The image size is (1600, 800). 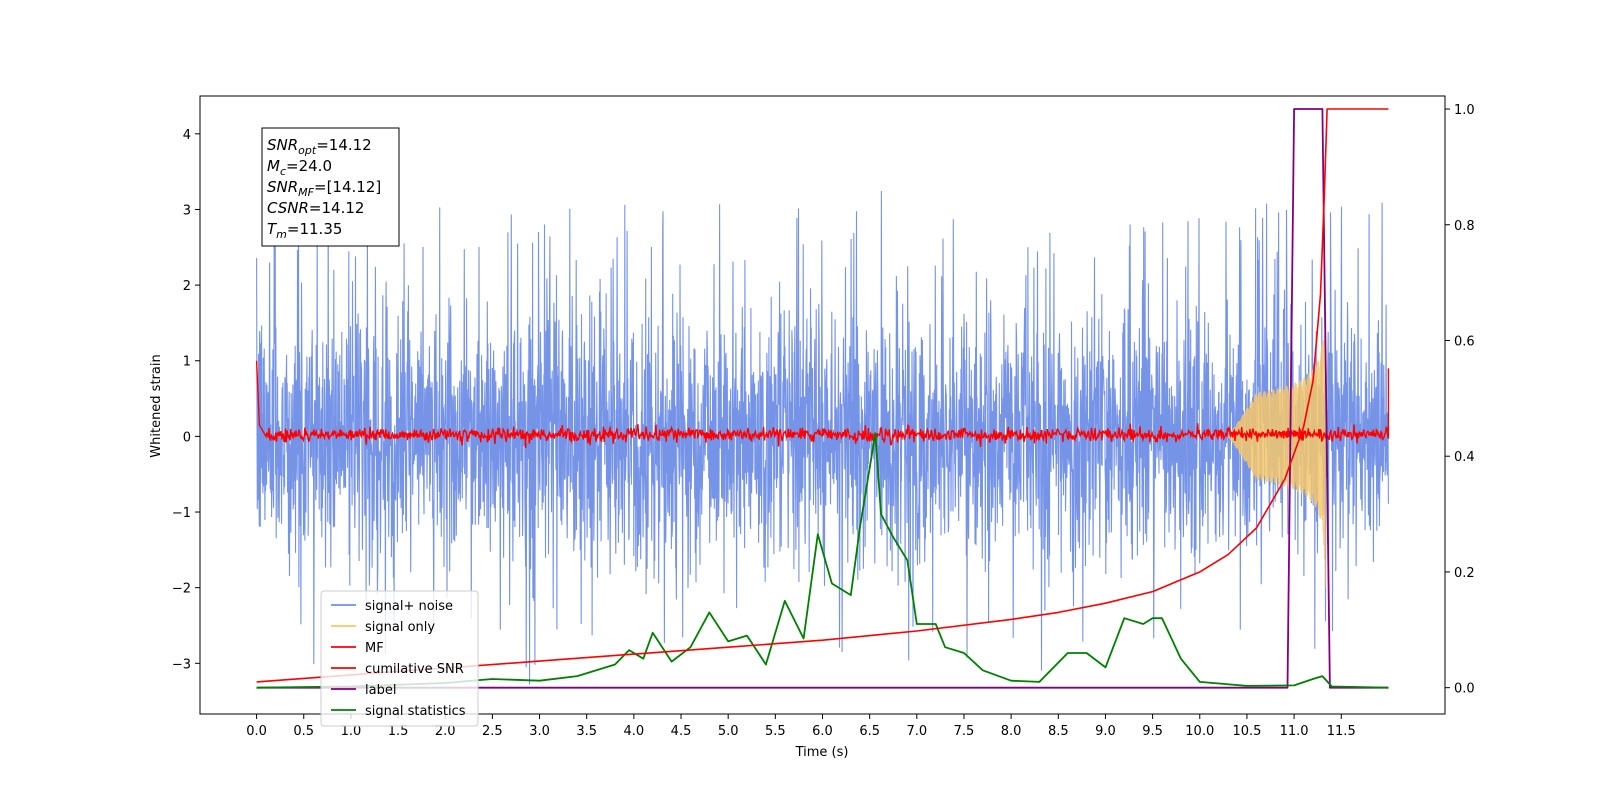 I want to click on series-mf, so click(x=822, y=404).